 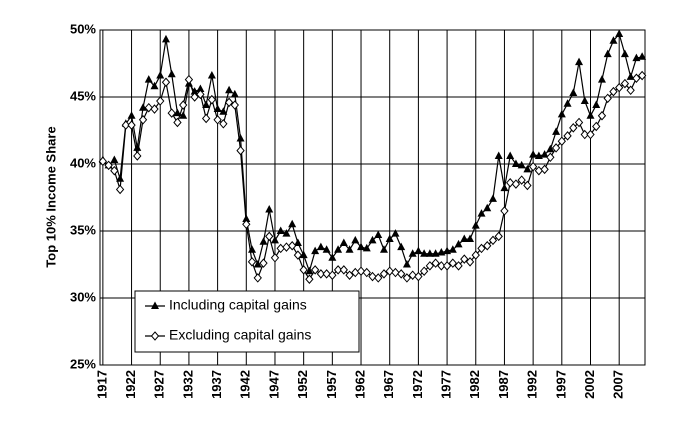 I want to click on x-tick-label: 1947, so click(x=273, y=384).